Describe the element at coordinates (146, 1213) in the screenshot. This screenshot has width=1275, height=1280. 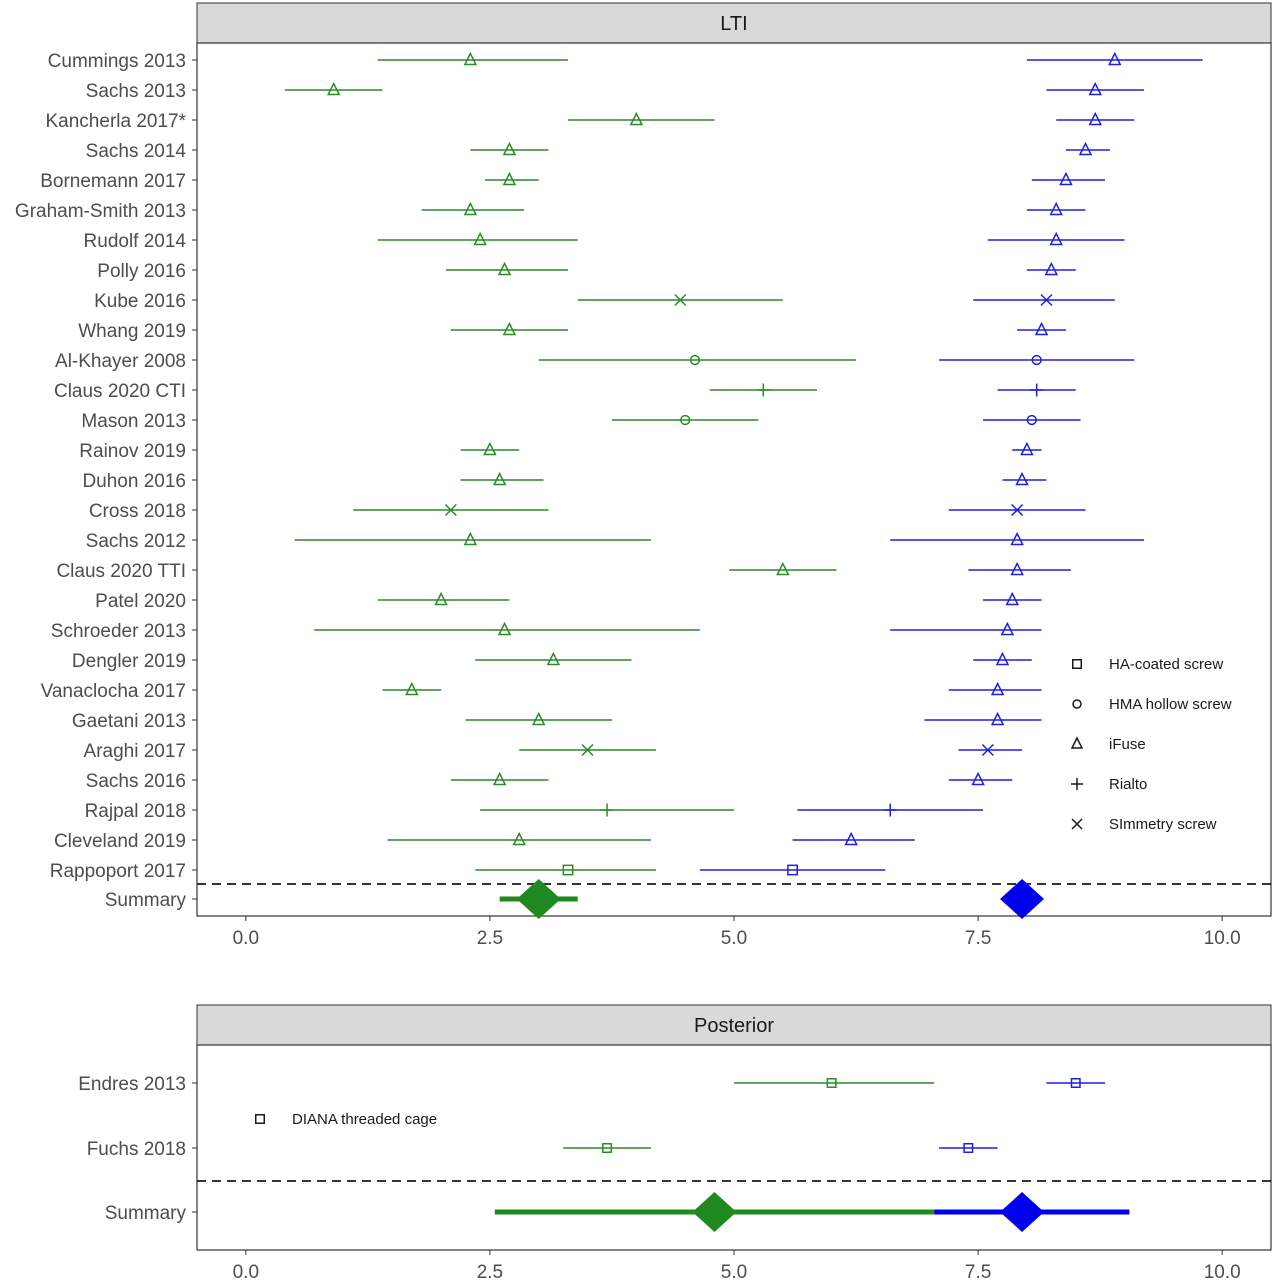
I see `summary-label: Summary` at that location.